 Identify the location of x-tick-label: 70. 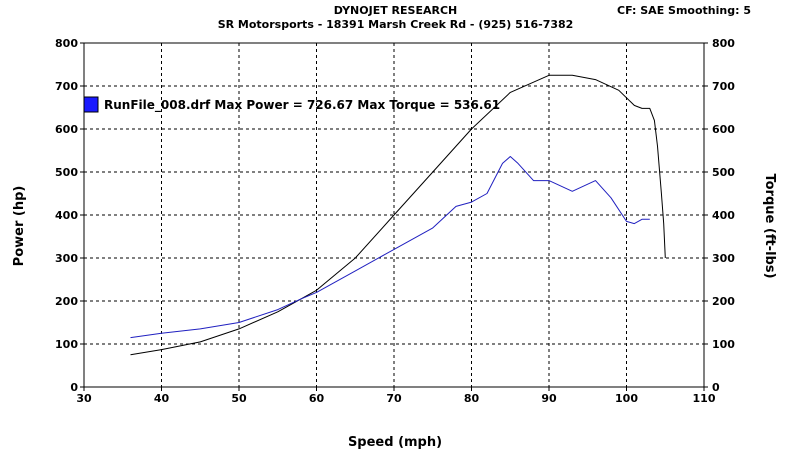
(394, 398).